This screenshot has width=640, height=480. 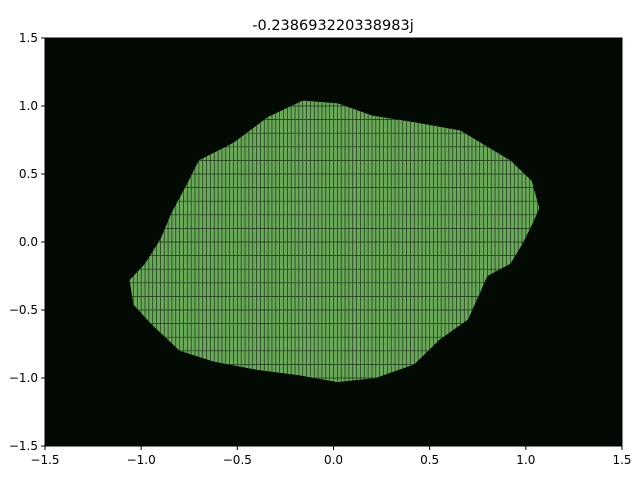 What do you see at coordinates (429, 460) in the screenshot?
I see `x-tick-label: 0.5` at bounding box center [429, 460].